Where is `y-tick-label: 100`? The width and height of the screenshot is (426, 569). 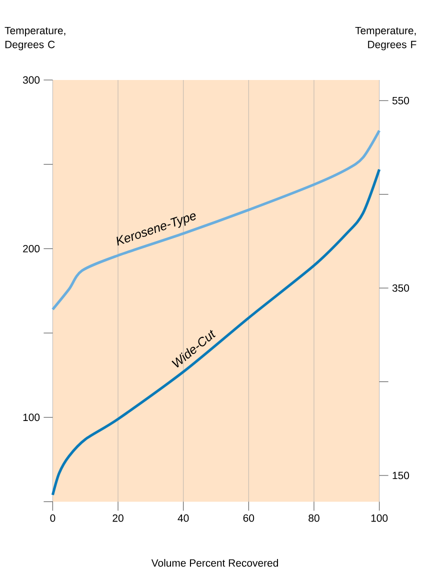 y-tick-label: 100 is located at coordinates (31, 418).